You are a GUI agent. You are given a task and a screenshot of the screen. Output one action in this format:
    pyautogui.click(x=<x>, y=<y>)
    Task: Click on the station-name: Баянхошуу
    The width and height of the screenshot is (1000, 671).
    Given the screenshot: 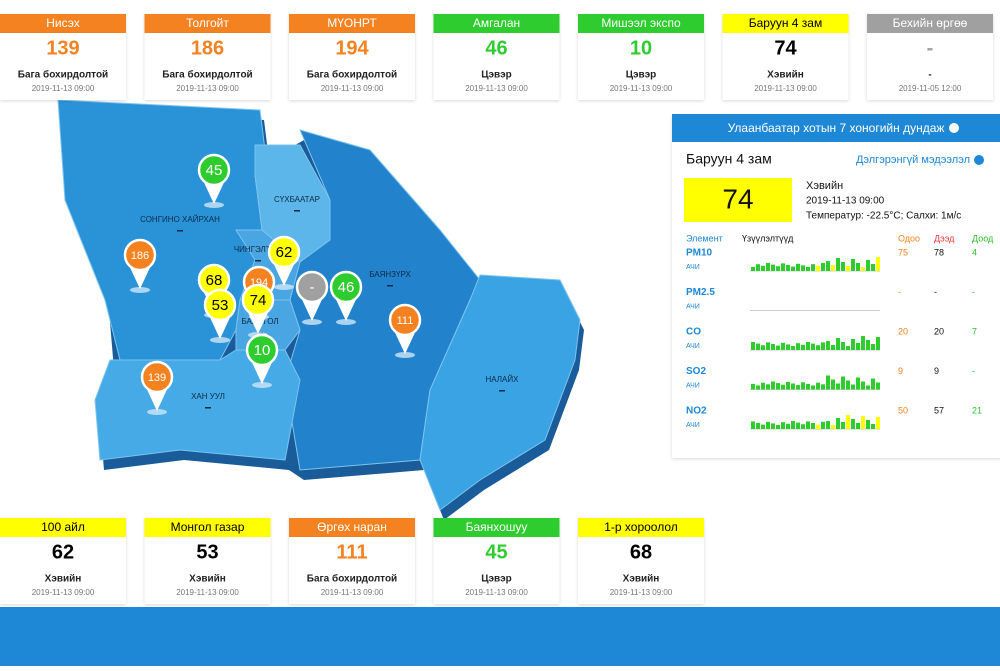 What is the action you would take?
    pyautogui.click(x=497, y=527)
    